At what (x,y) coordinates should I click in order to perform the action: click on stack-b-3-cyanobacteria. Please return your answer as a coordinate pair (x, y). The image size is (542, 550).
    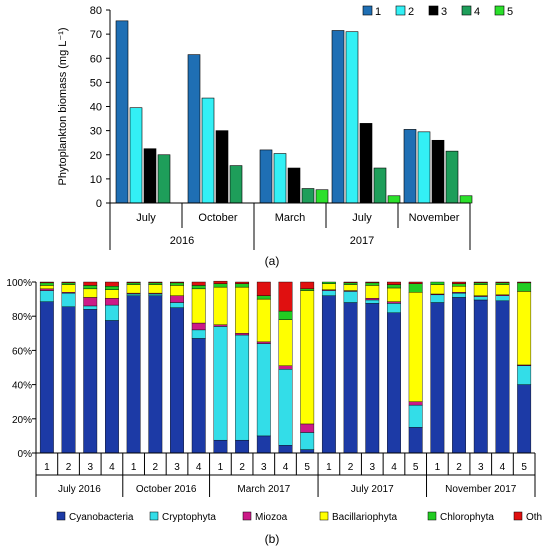
    Looking at the image, I should click on (112, 387).